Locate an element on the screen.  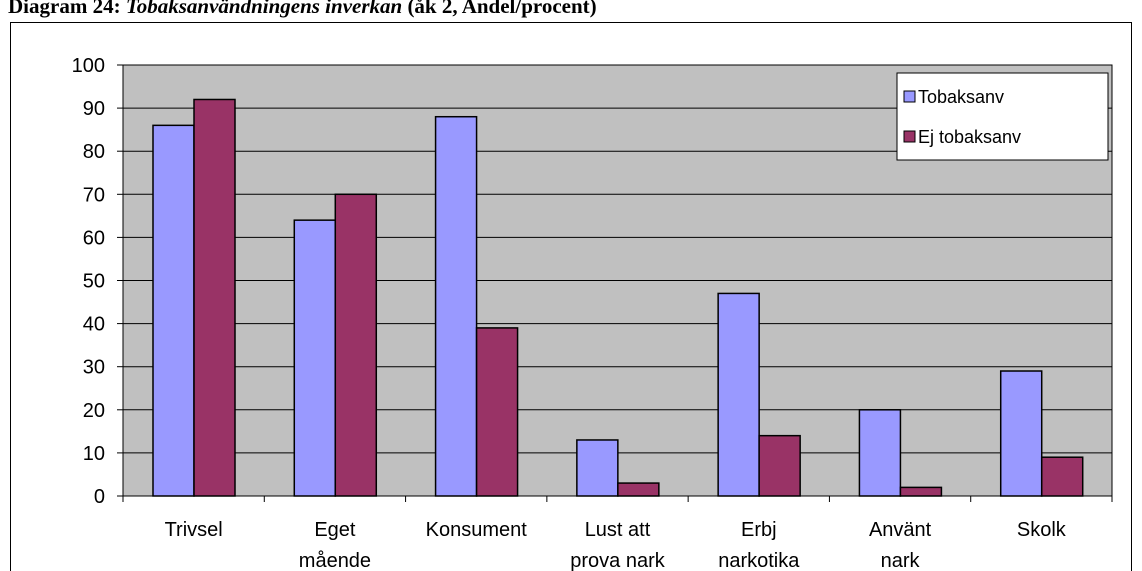
x-tick-label: nark is located at coordinates (901, 560).